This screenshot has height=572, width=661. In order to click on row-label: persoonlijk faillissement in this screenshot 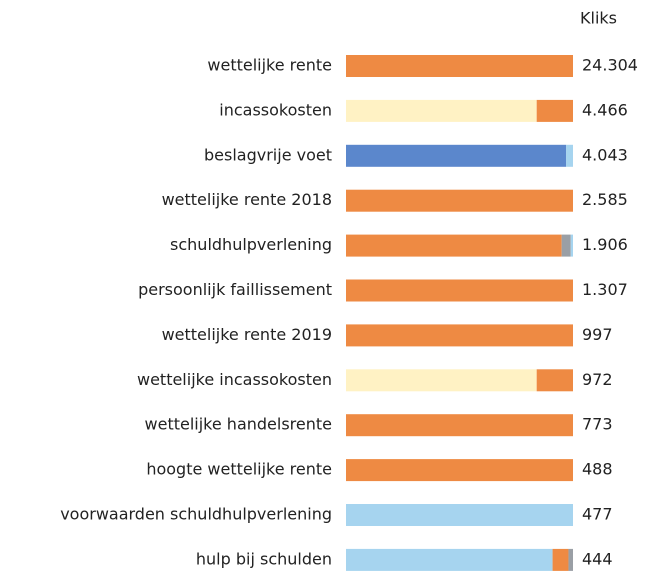, I will do `click(235, 289)`.